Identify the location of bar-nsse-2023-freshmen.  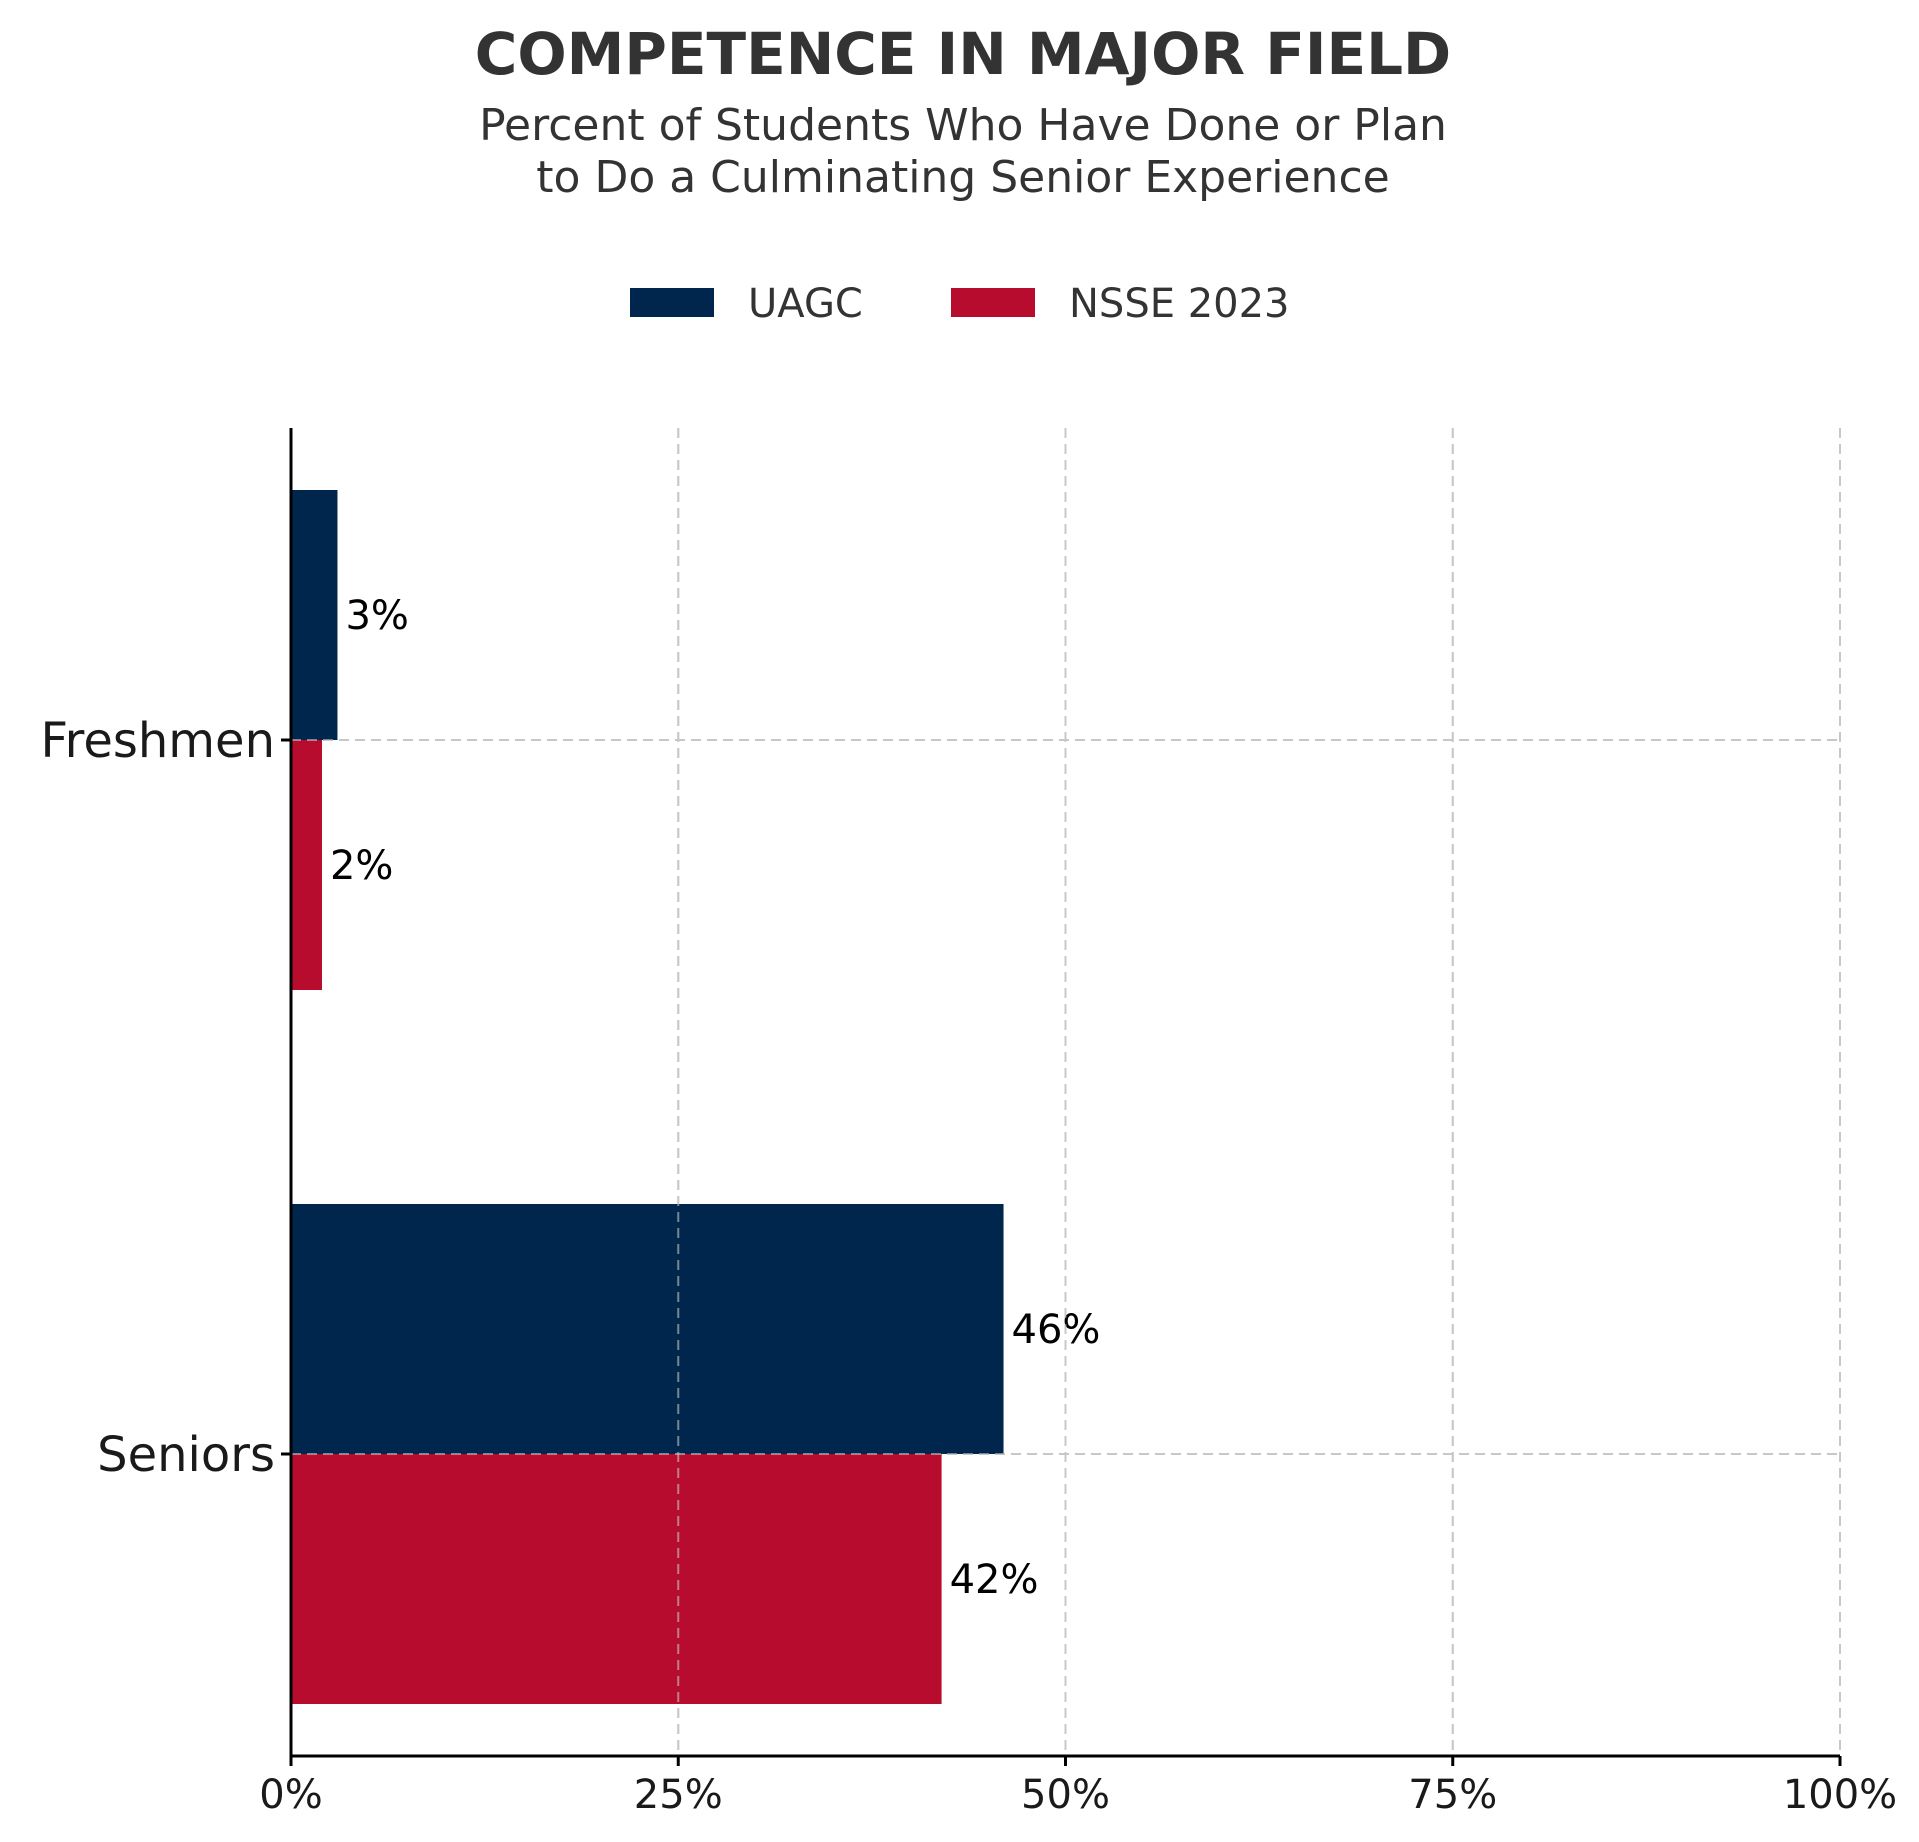
(306, 865).